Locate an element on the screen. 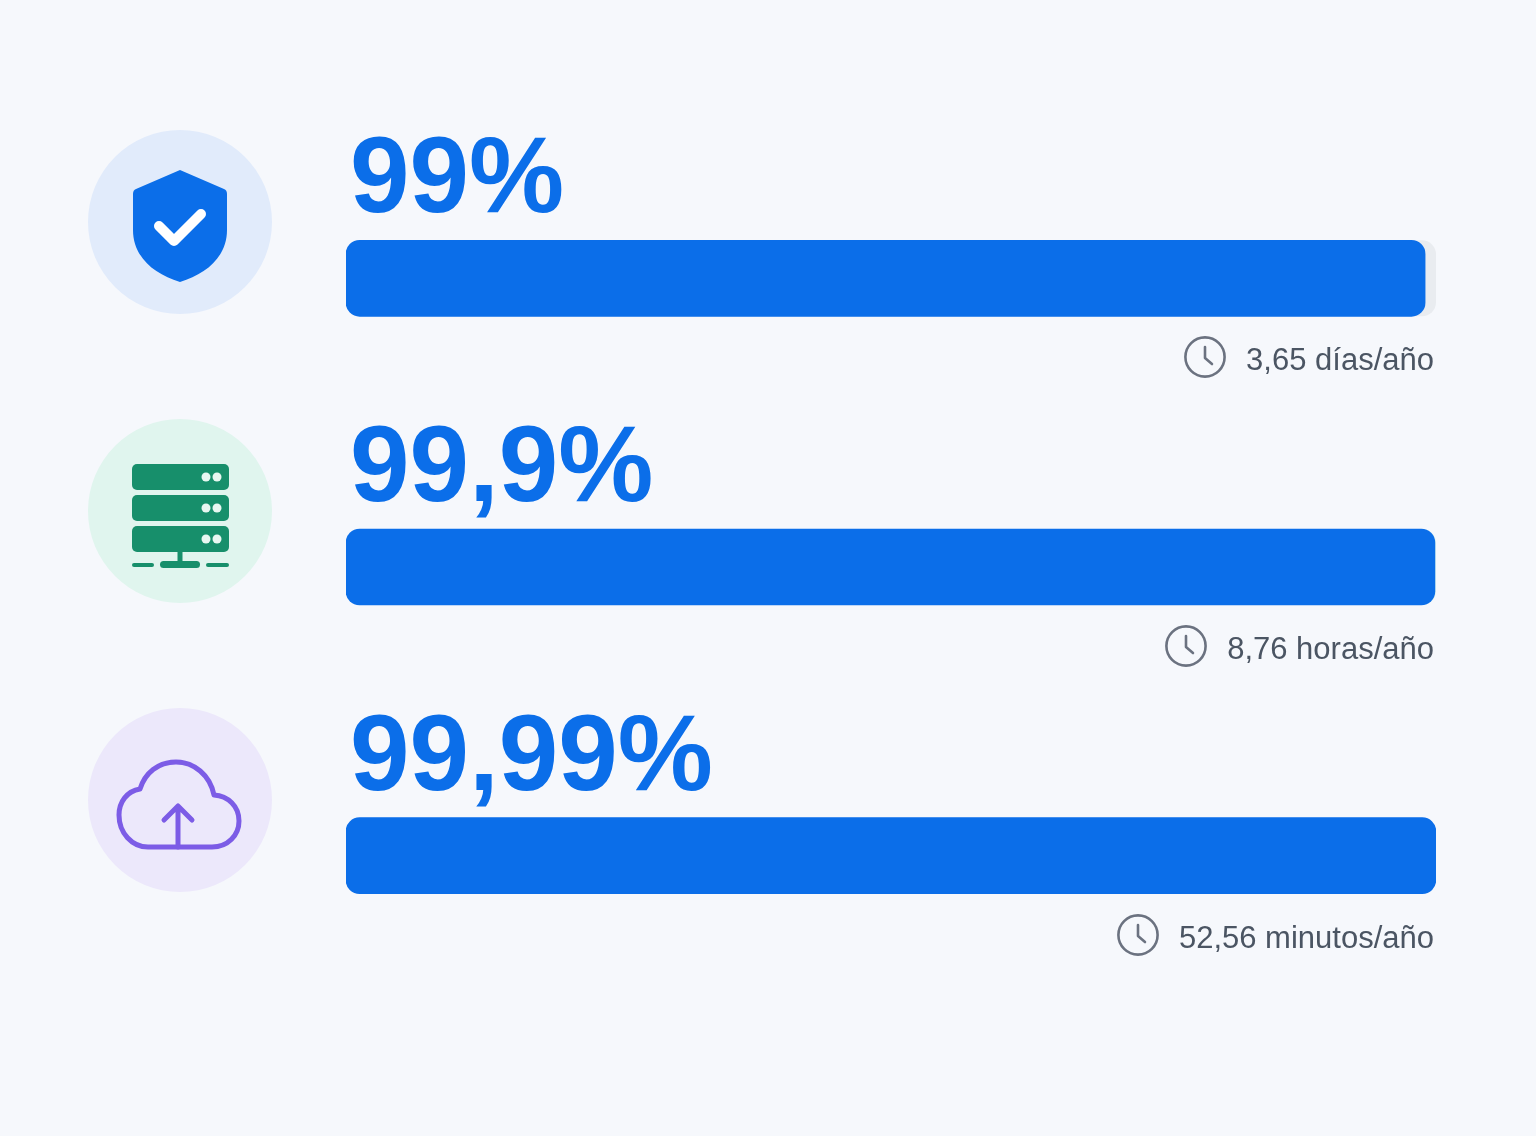 The image size is (1536, 1136). data-label: 99,9% is located at coordinates (502, 464).